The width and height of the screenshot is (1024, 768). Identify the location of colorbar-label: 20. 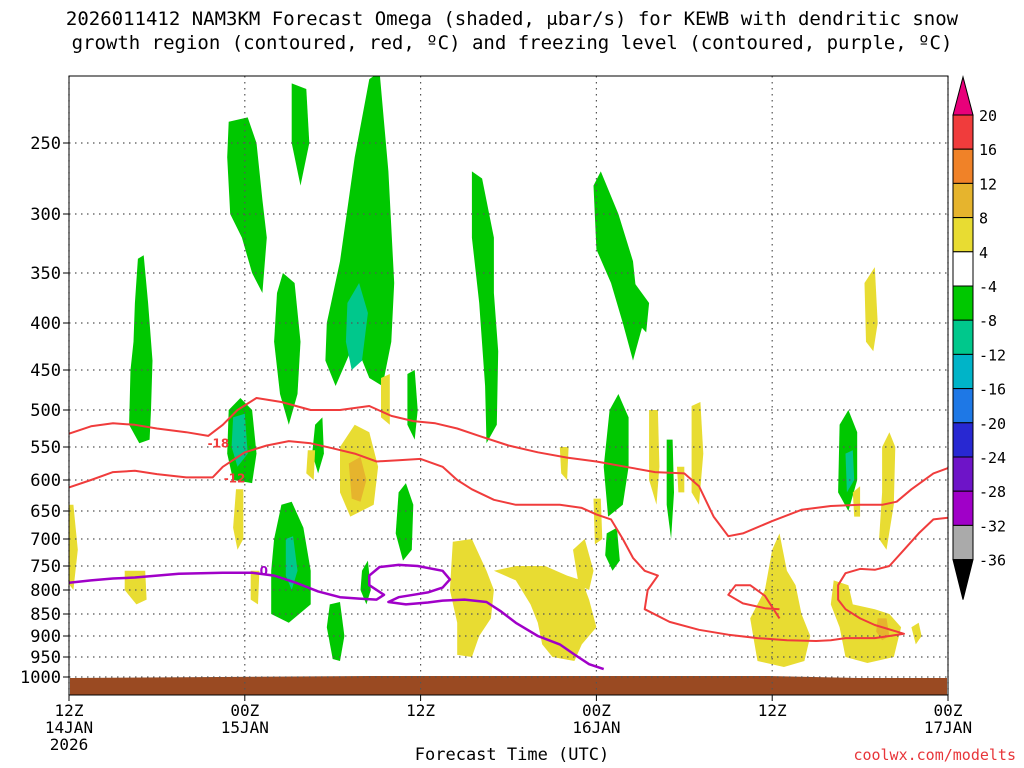
(988, 116).